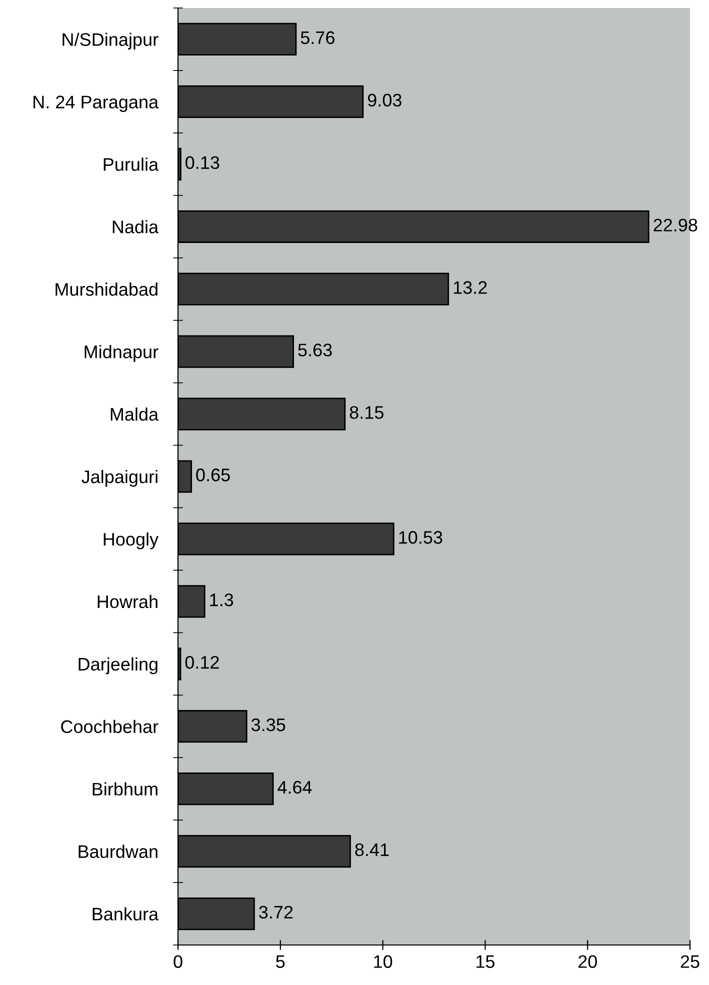 The height and width of the screenshot is (985, 709). I want to click on y-tick-label: Howrah, so click(128, 601).